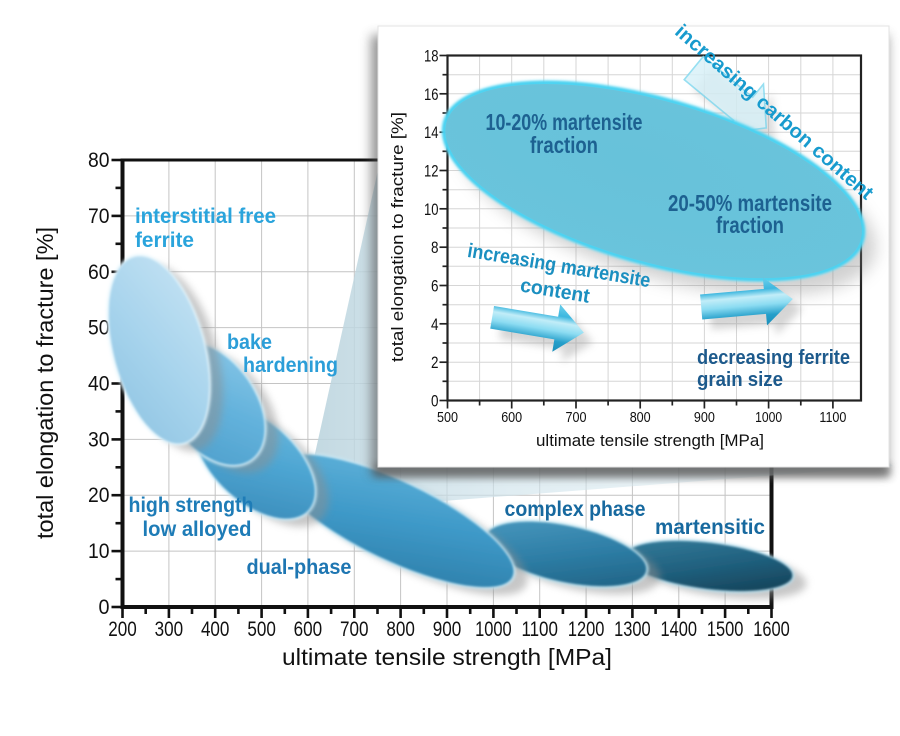  What do you see at coordinates (773, 358) in the screenshot?
I see `svg-text: decreasing ferrite` at bounding box center [773, 358].